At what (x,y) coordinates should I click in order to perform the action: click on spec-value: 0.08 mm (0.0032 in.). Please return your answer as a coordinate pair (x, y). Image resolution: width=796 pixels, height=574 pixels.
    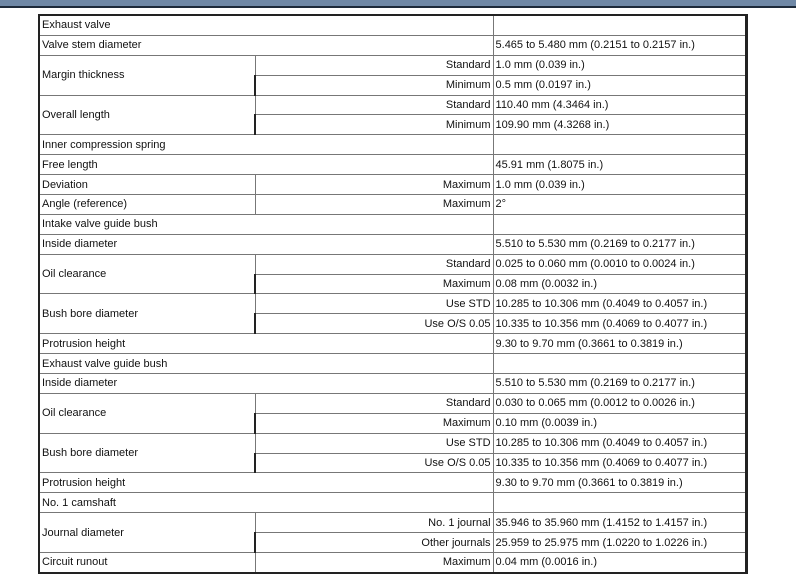
    Looking at the image, I should click on (619, 284).